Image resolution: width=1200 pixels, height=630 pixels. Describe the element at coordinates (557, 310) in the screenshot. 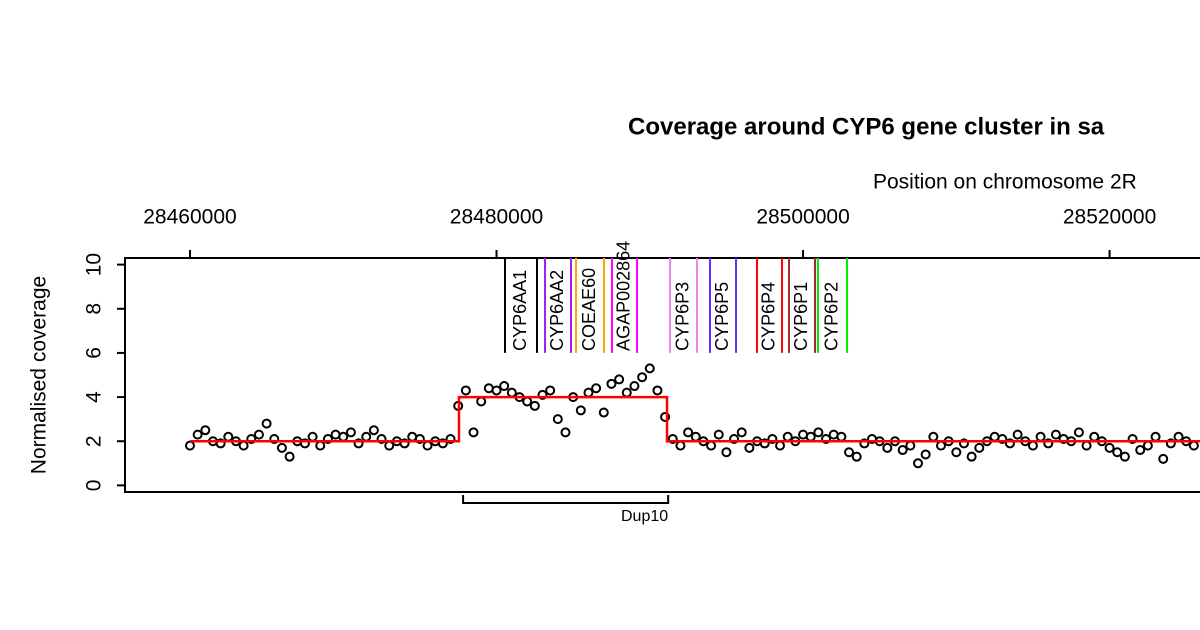

I see `gene-label: CYP6AA2` at that location.